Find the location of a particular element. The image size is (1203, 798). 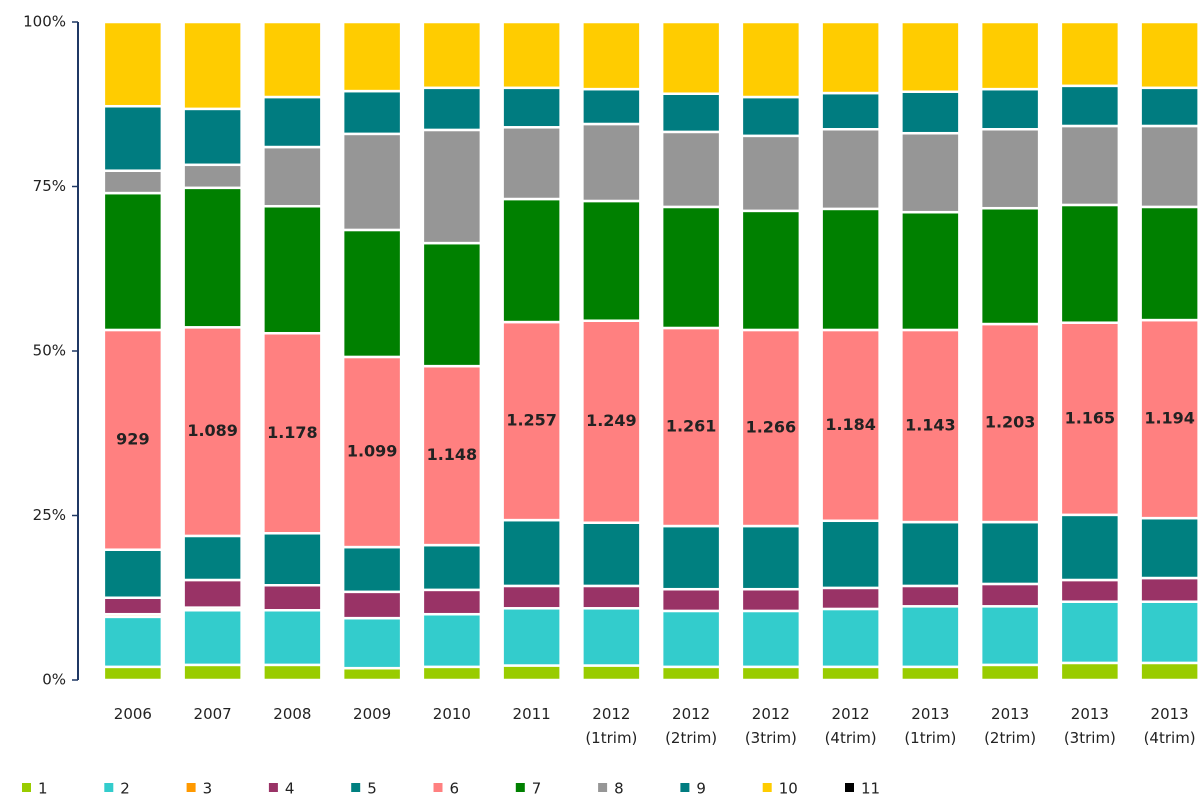

legend-label: 11 is located at coordinates (870, 789).